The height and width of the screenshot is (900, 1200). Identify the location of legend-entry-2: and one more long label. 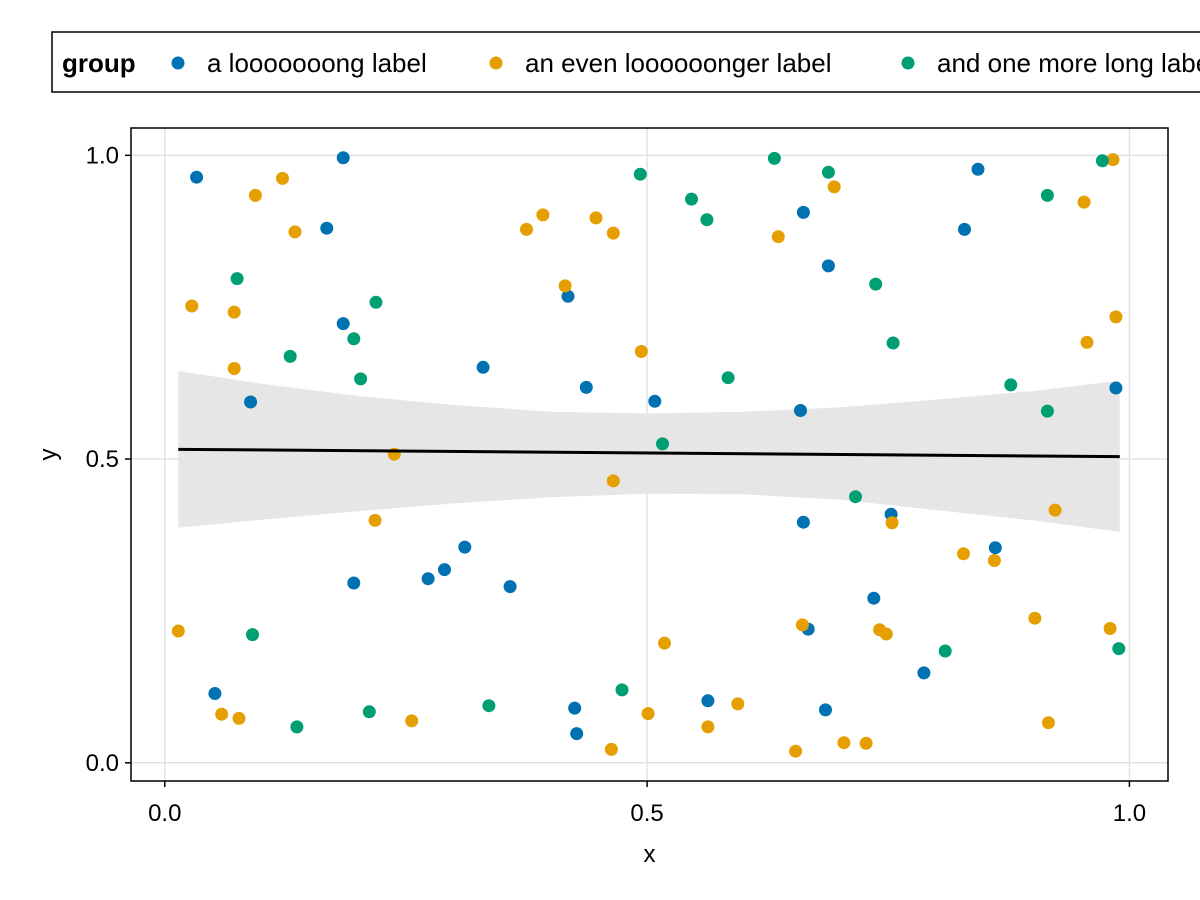
(1068, 63).